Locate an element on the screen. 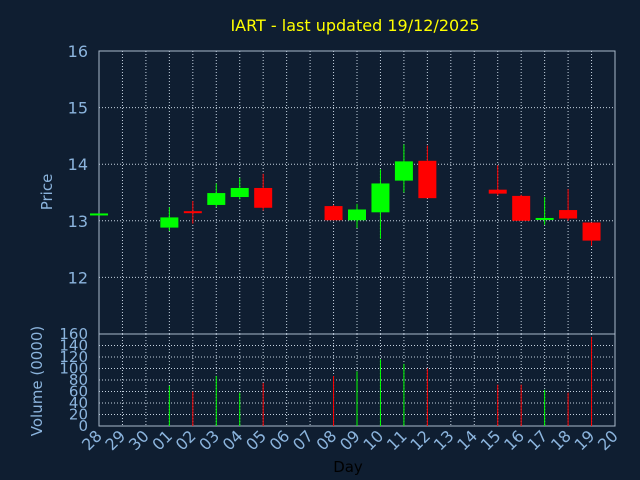  price-y-tick-label: 12 is located at coordinates (78, 277).